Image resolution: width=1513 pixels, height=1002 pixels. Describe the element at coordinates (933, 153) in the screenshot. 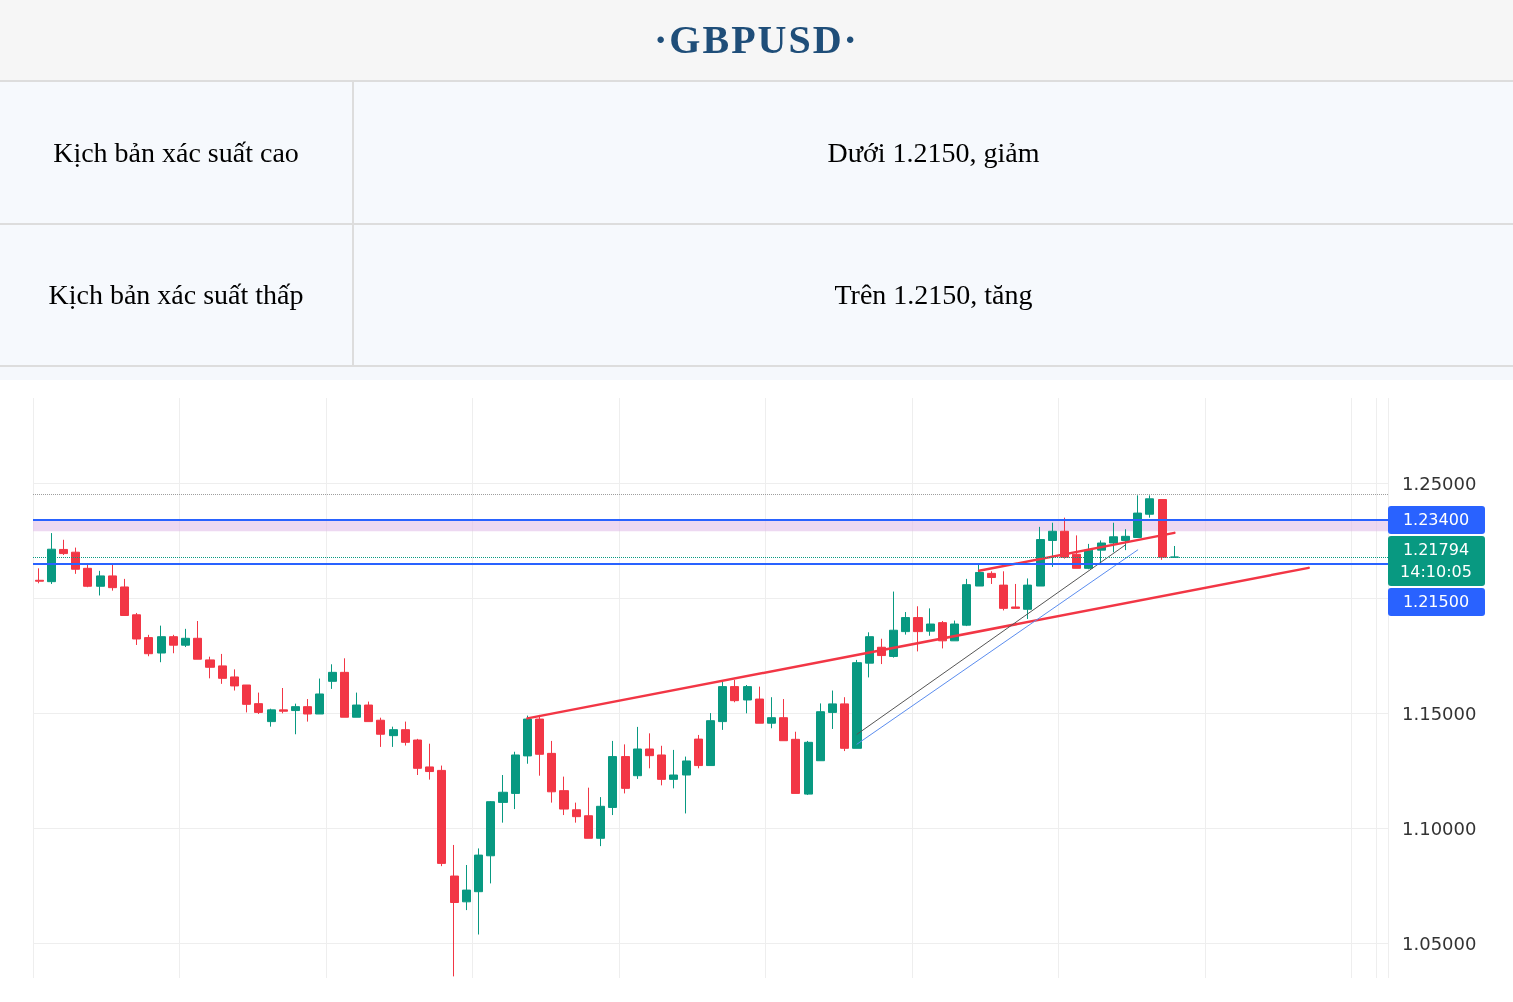

I see `text: Dưới 1.2150, giảm` at that location.